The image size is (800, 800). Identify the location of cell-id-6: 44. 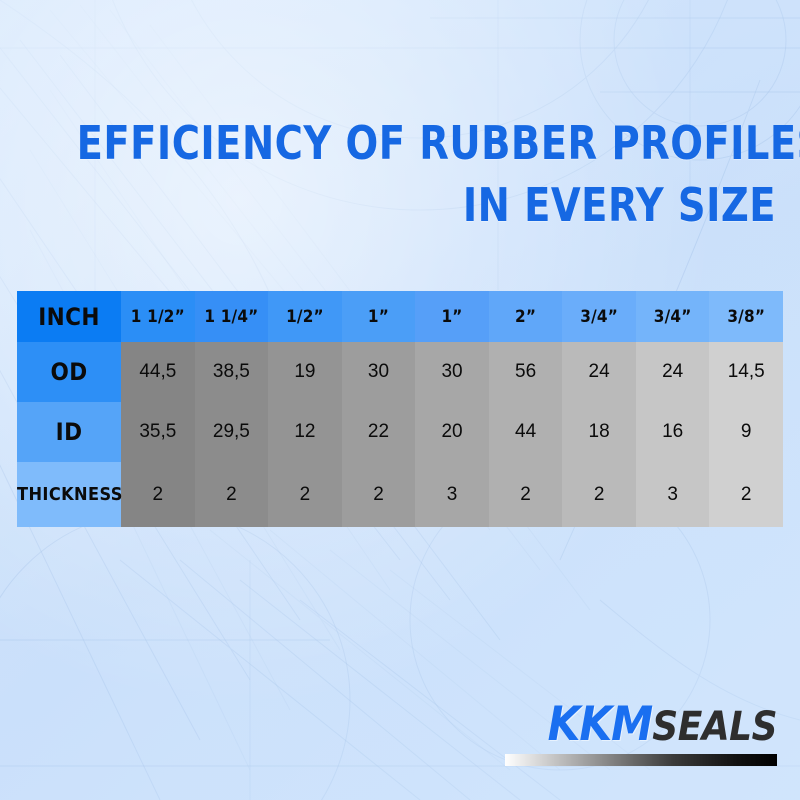
(525, 432).